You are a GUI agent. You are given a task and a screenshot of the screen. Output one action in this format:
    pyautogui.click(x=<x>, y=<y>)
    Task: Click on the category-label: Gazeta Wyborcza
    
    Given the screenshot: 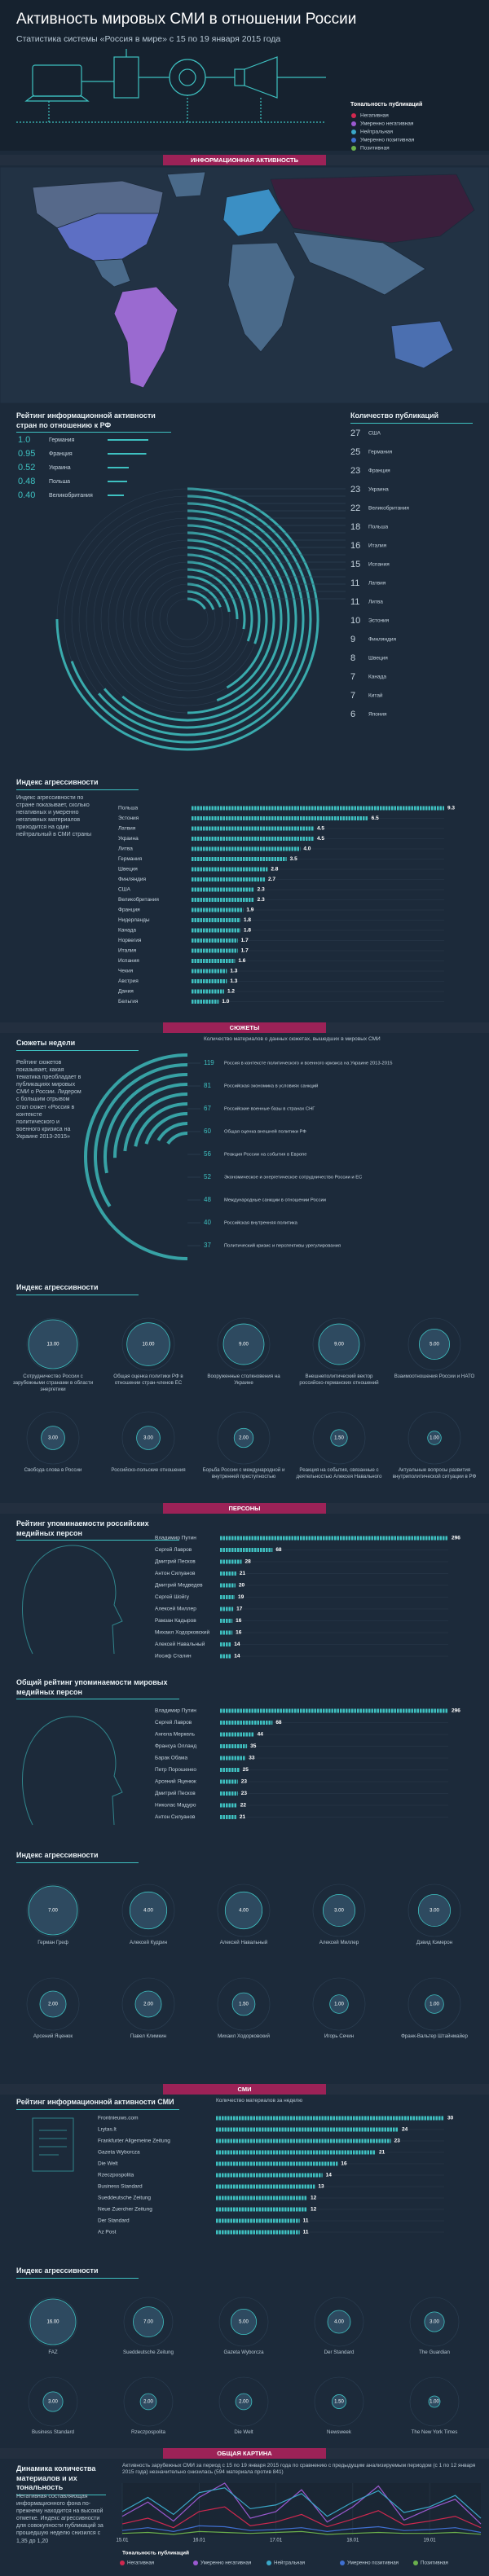 What is the action you would take?
    pyautogui.click(x=243, y=2352)
    